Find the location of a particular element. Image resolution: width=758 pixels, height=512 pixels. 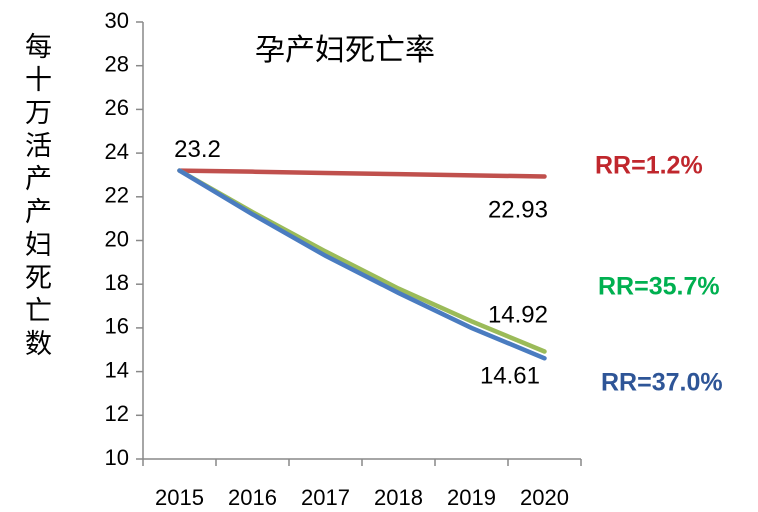

data-label: 22.93 is located at coordinates (518, 209).